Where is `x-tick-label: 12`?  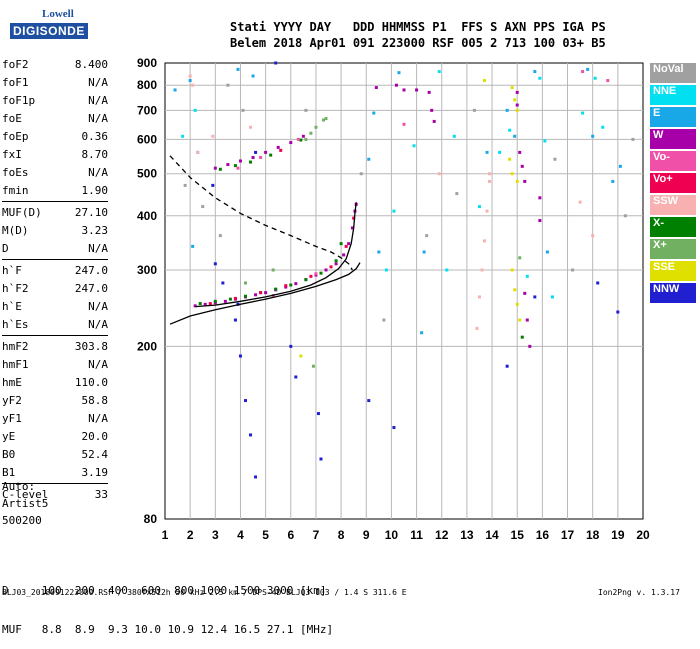 x-tick-label: 12 is located at coordinates (442, 535).